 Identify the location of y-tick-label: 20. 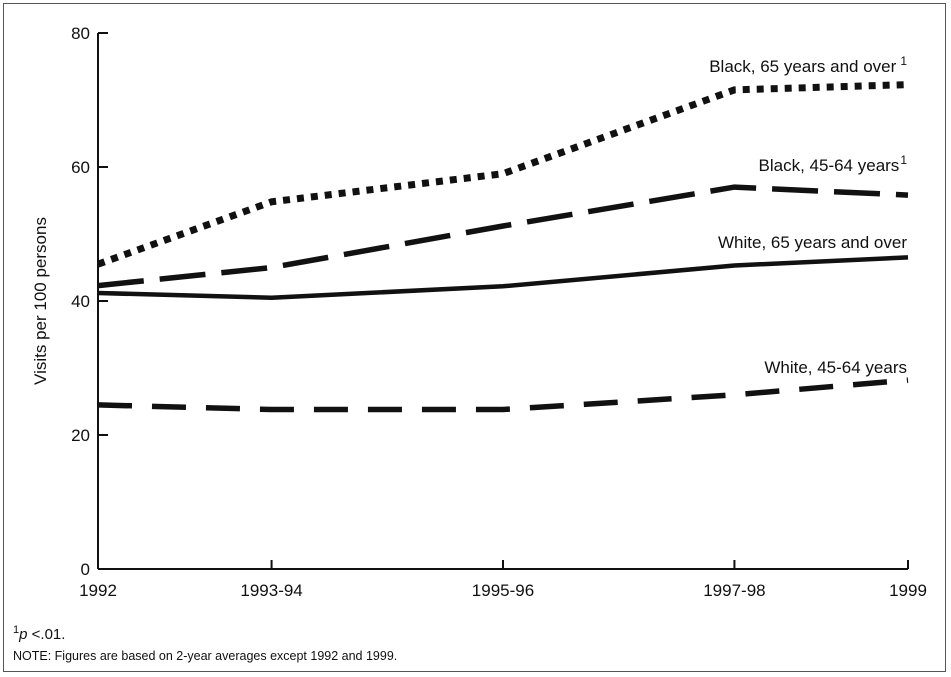
(80, 435).